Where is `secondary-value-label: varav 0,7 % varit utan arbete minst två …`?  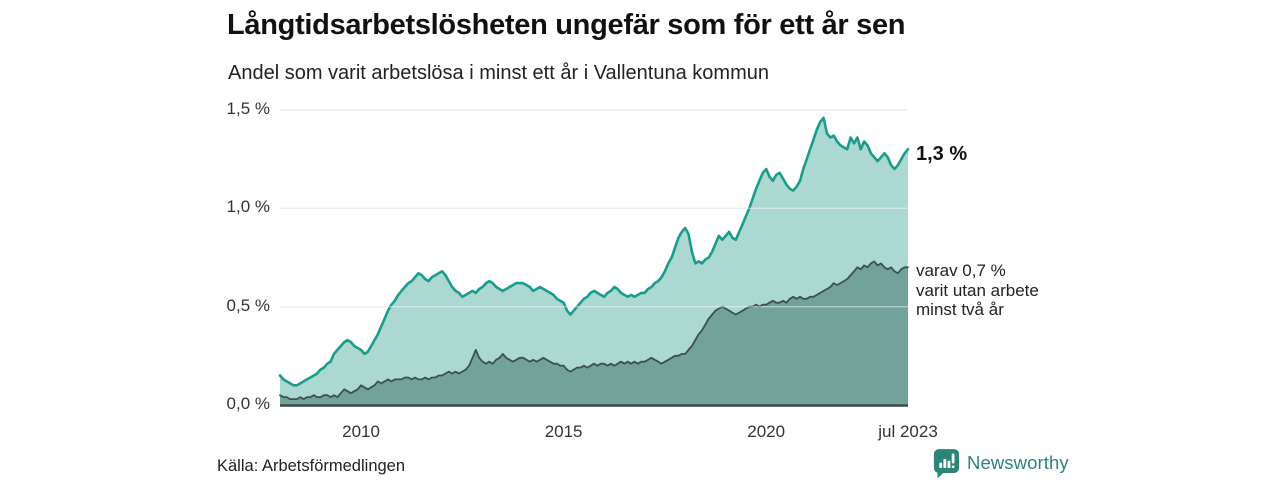 secondary-value-label: varav 0,7 % varit utan arbete minst två … is located at coordinates (977, 290).